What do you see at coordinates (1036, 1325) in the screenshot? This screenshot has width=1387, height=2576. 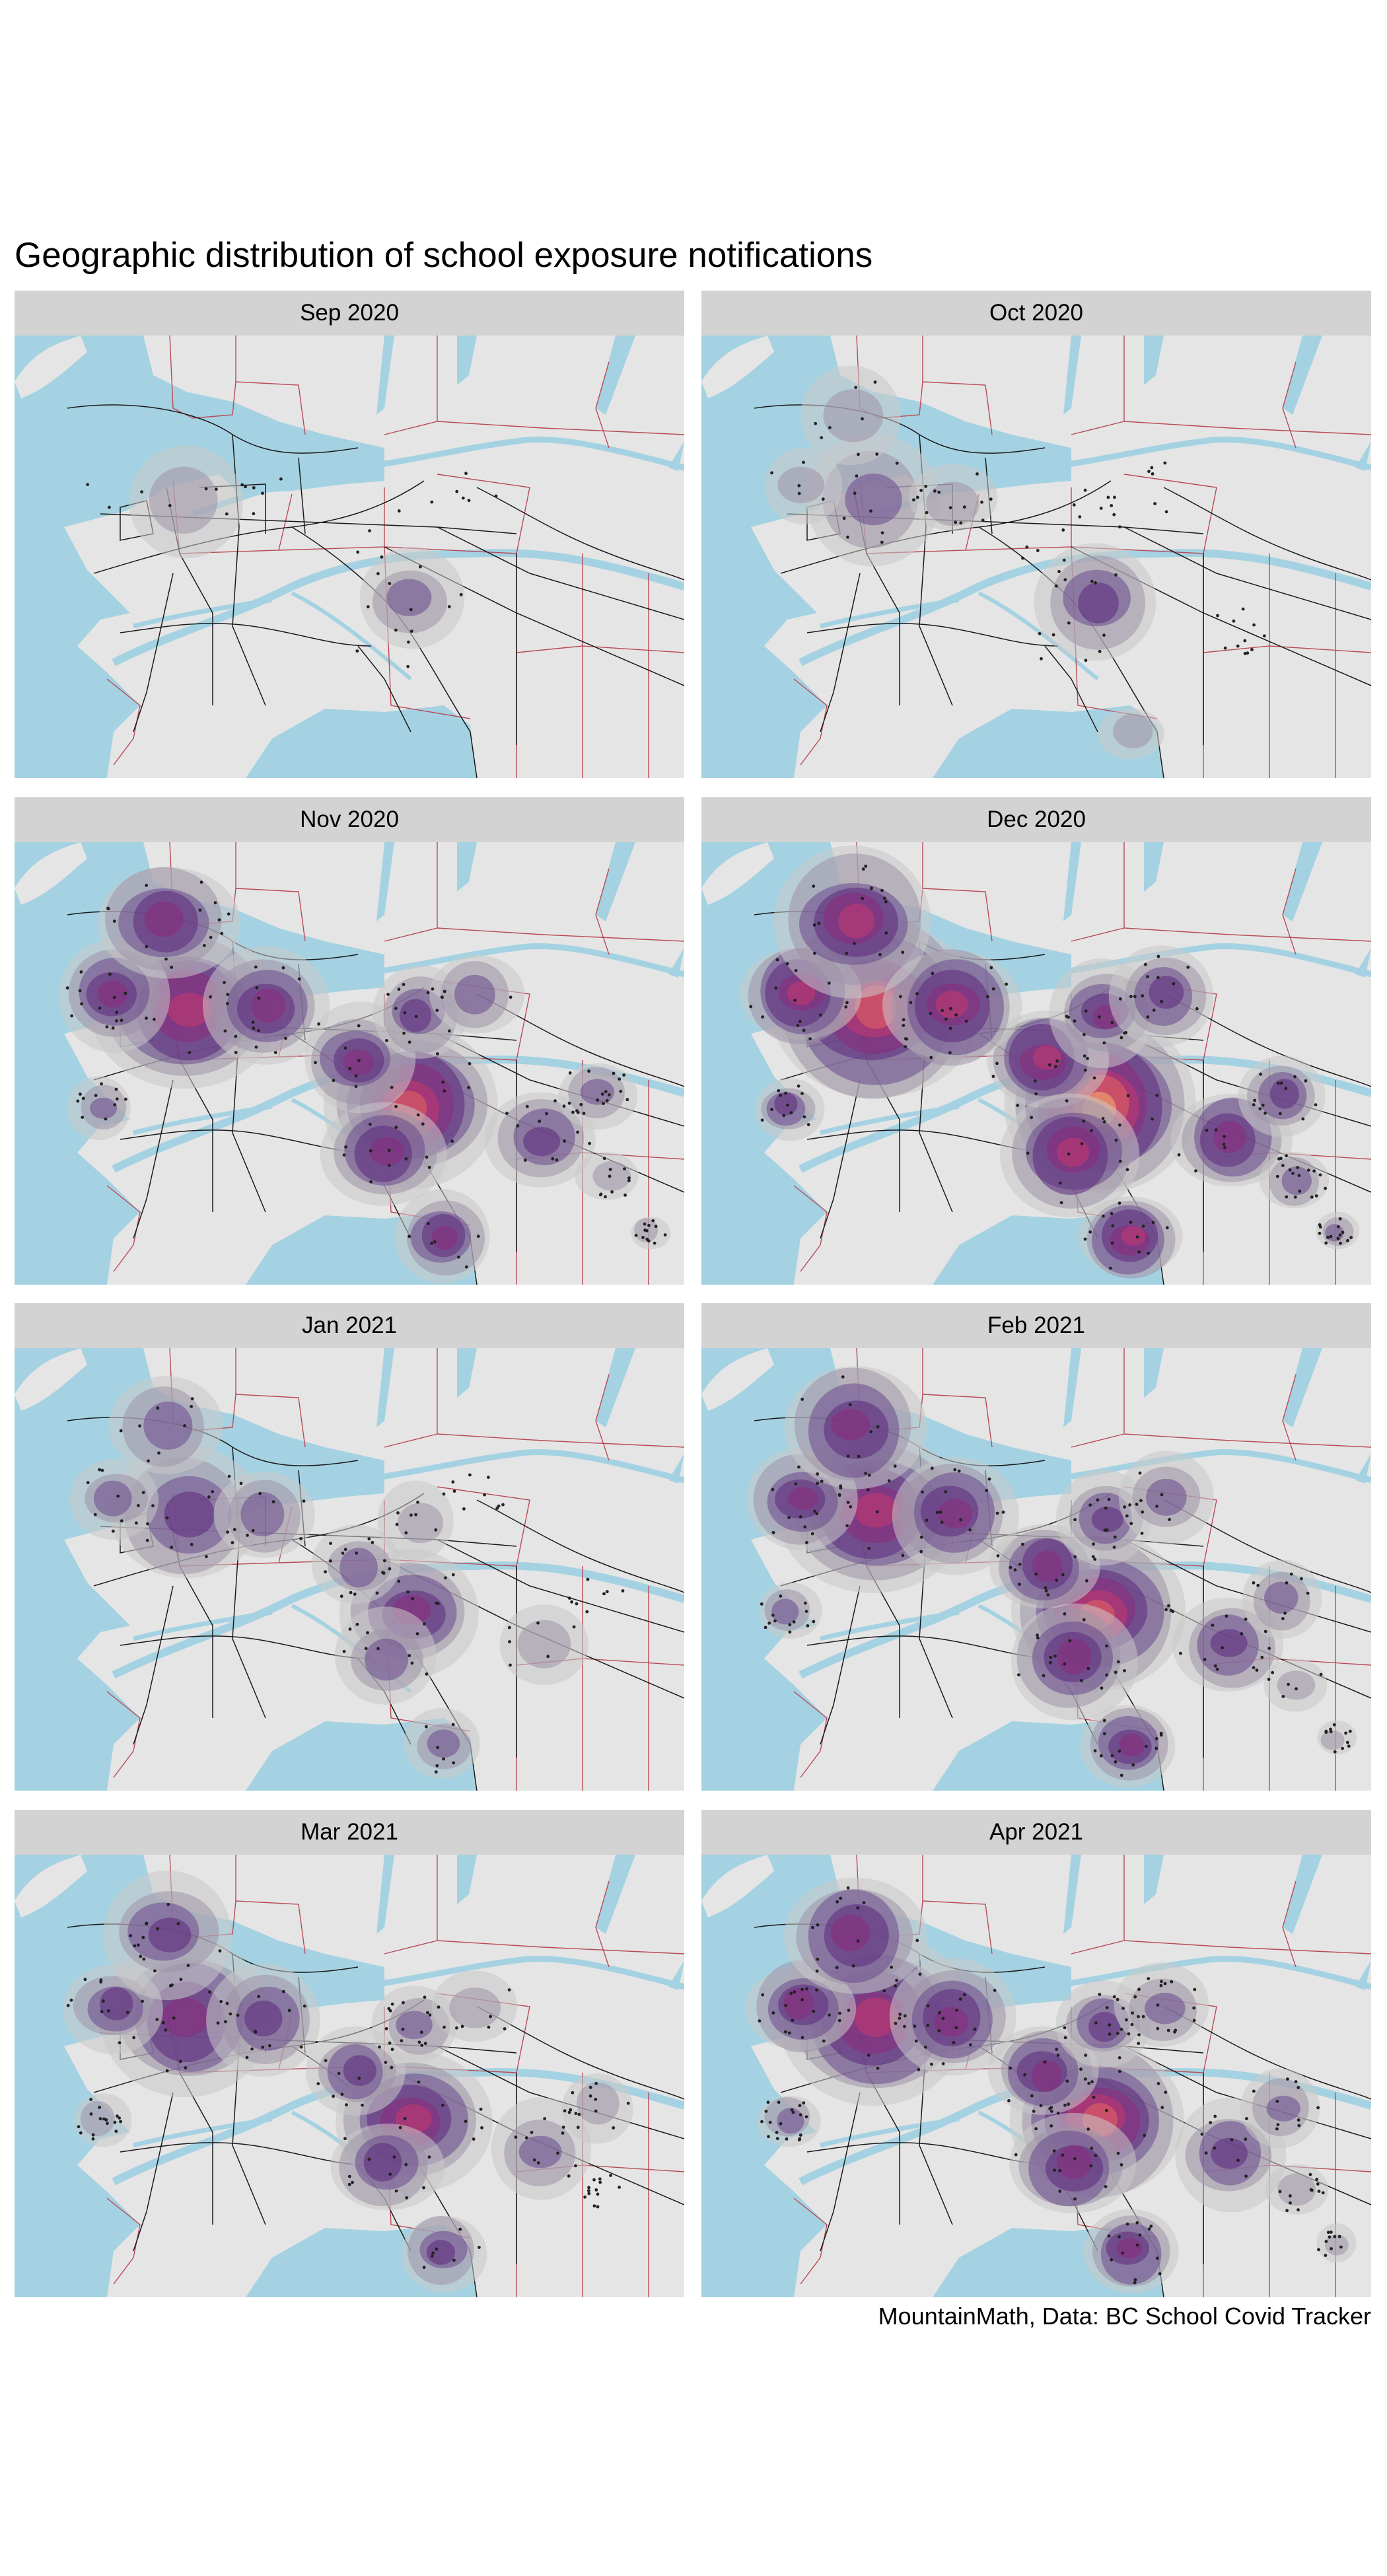 I see `facet-strip-label: Feb 2021` at bounding box center [1036, 1325].